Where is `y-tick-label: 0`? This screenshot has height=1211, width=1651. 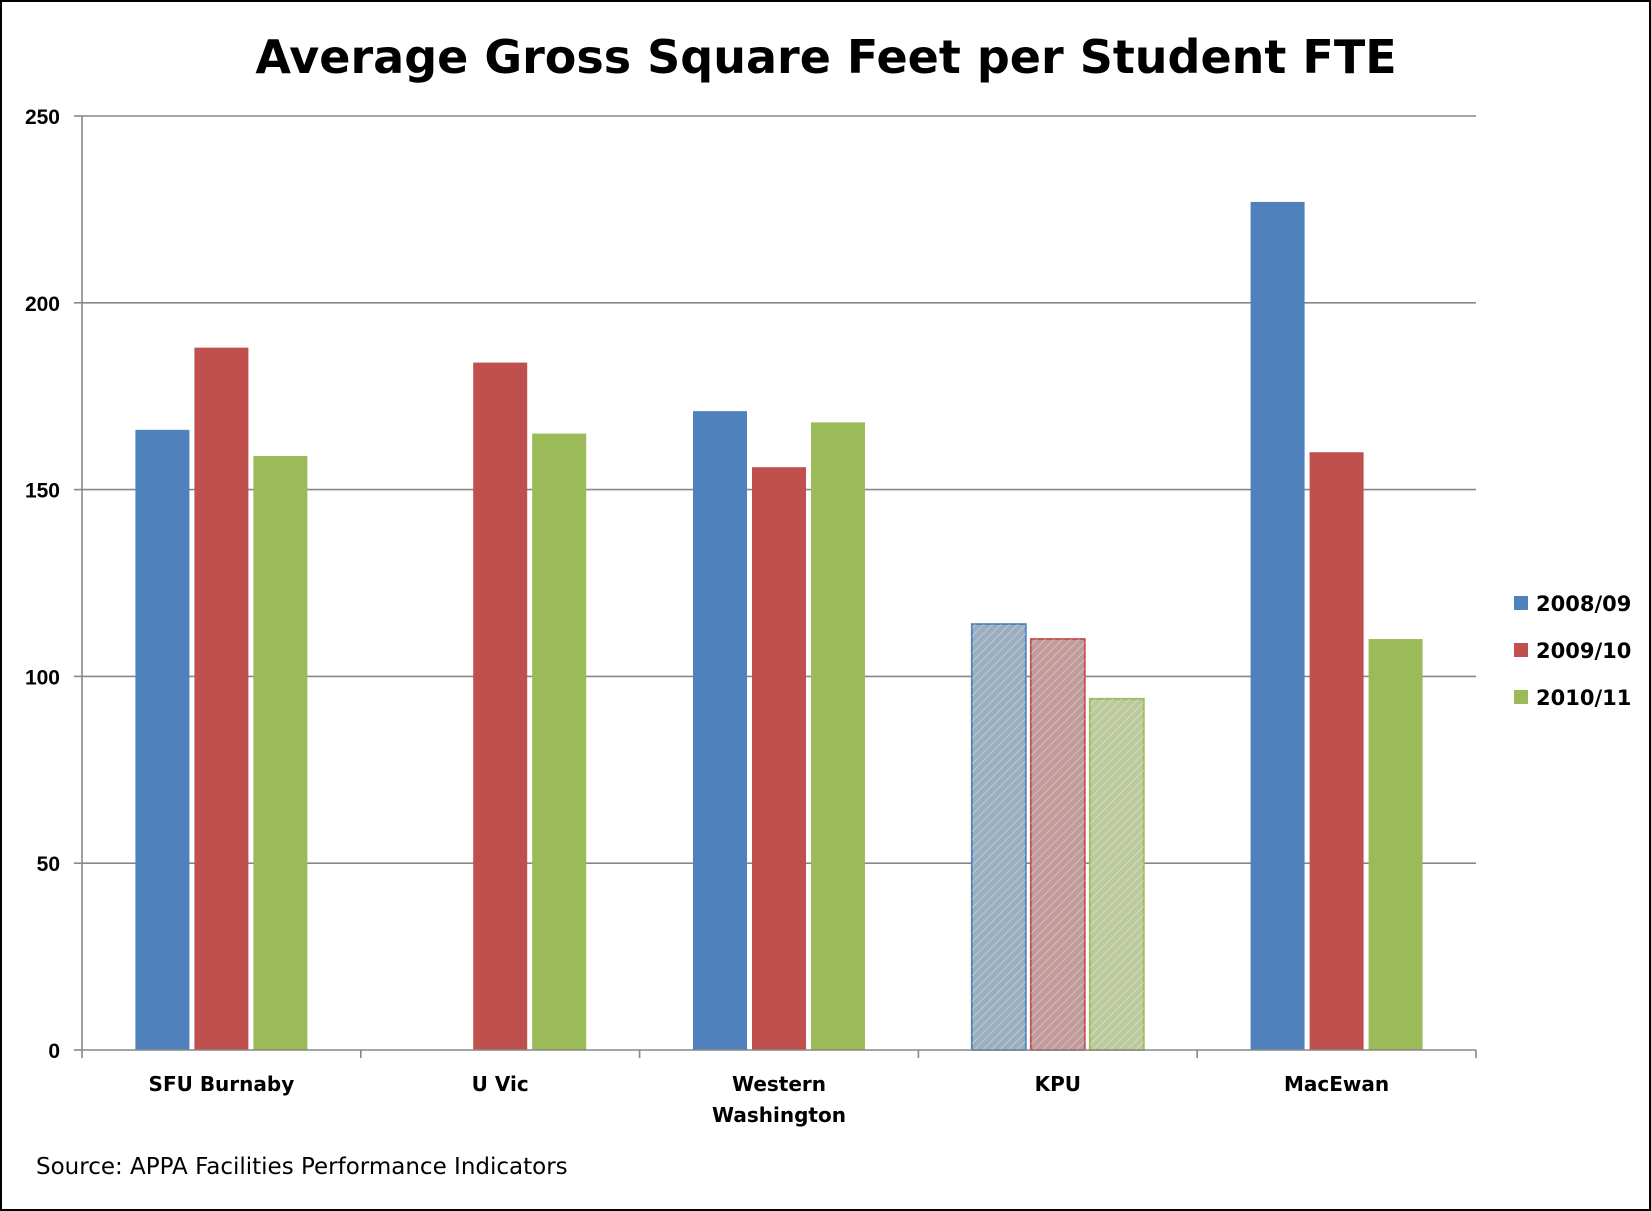 y-tick-label: 0 is located at coordinates (54, 1051).